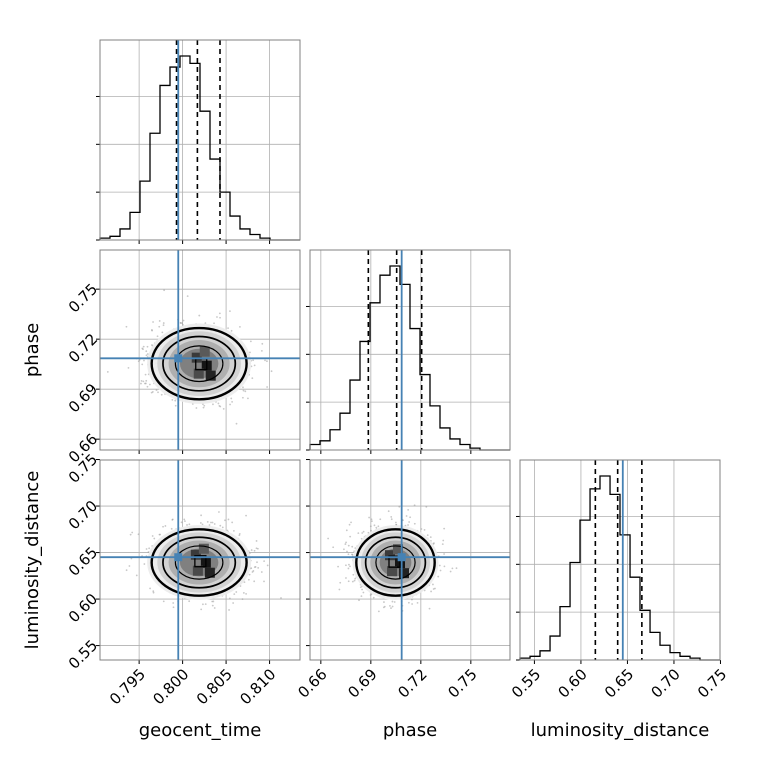 This screenshot has width=760, height=760. I want to click on histogram-step-line, so click(199, 148).